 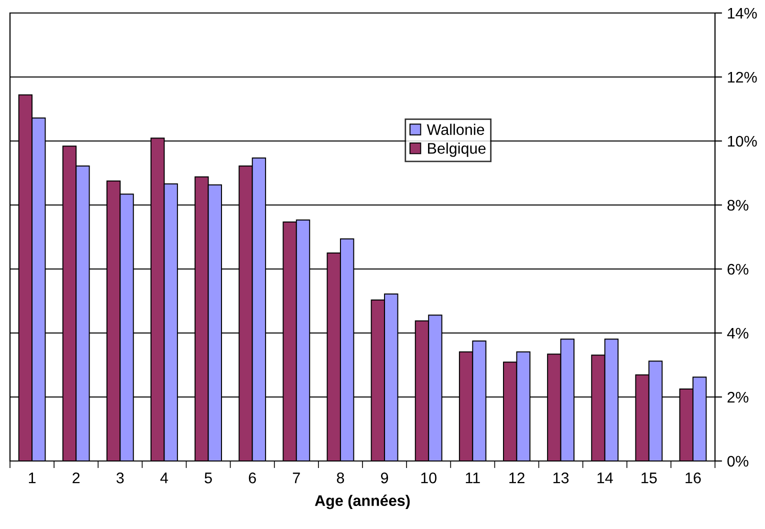 What do you see at coordinates (649, 478) in the screenshot?
I see `x-tick-label: 15` at bounding box center [649, 478].